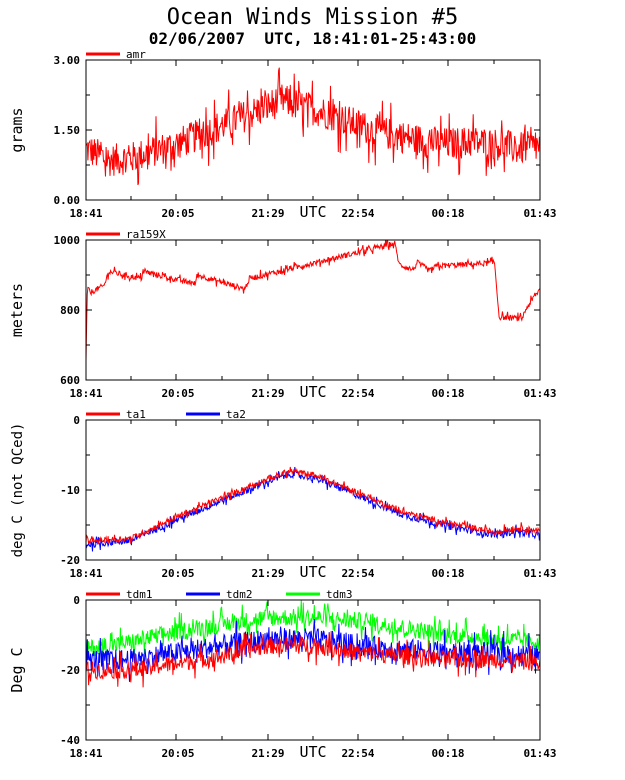 The height and width of the screenshot is (780, 625). Describe the element at coordinates (313, 659) in the screenshot. I see `series-tdm1` at that location.